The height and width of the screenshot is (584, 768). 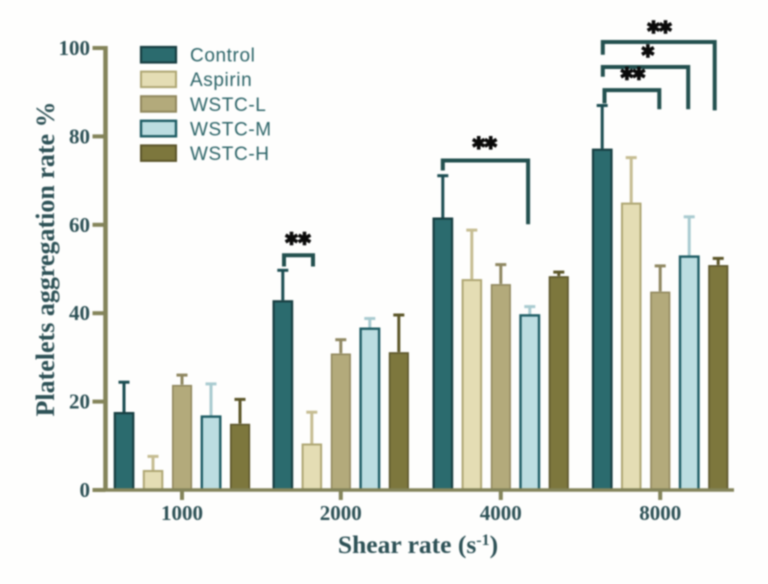 I want to click on svg-text: Platelets aggregation rate %, so click(x=45, y=258).